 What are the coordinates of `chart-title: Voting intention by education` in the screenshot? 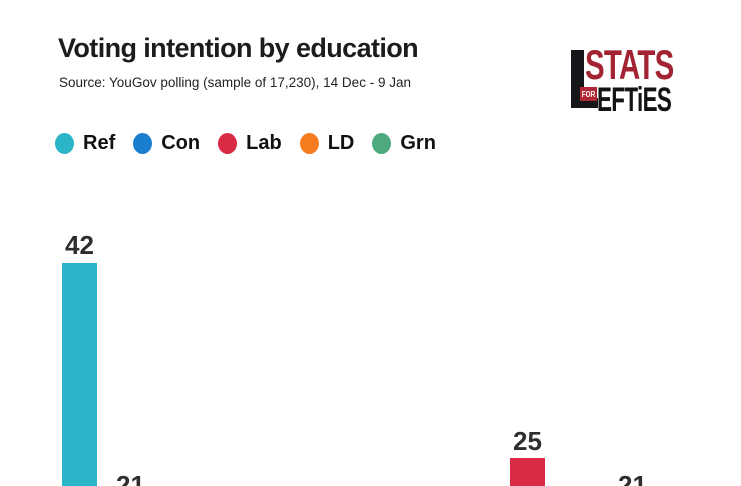 It's located at (238, 48).